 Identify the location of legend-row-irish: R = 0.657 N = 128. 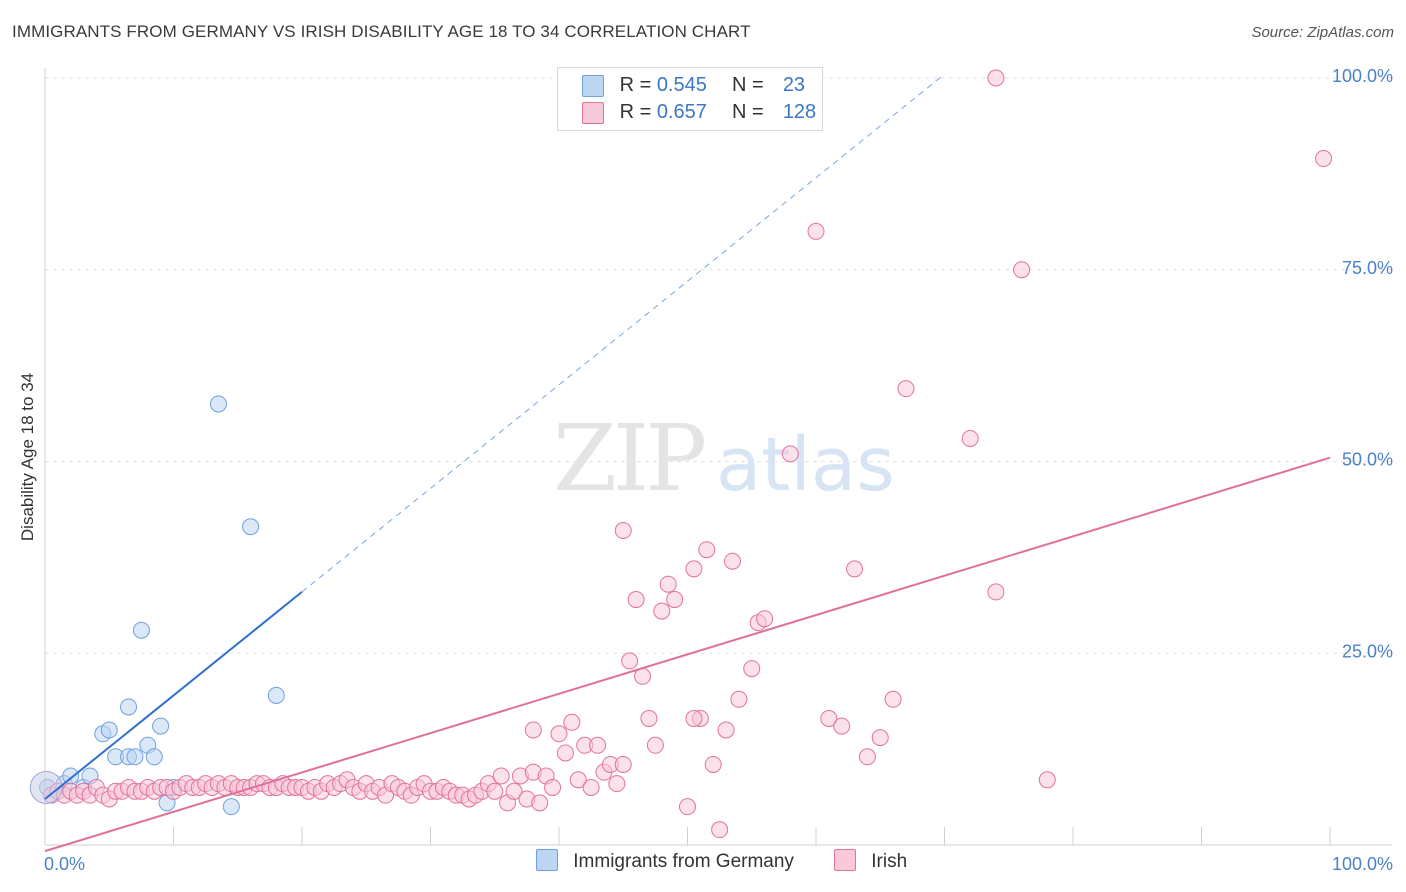
(699, 114).